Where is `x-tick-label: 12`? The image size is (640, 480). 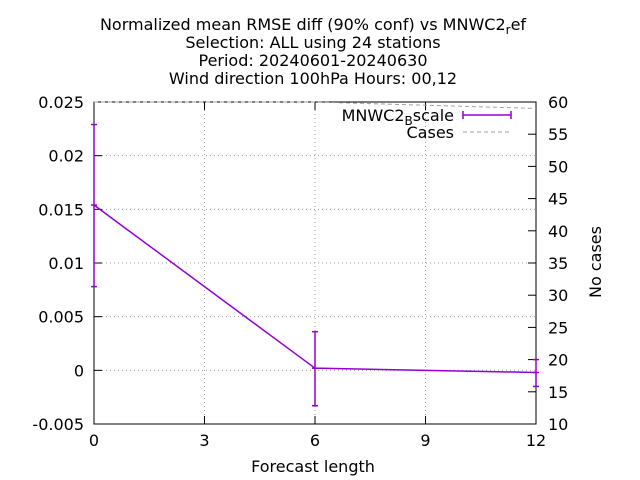 x-tick-label: 12 is located at coordinates (536, 440).